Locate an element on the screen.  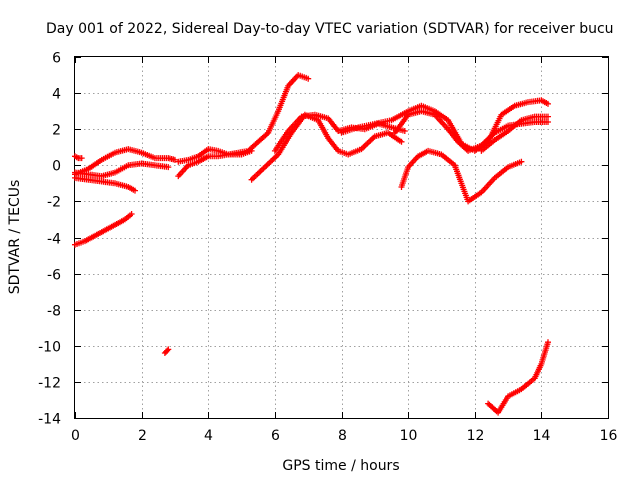
y-tick-label: -2 is located at coordinates (54, 203).